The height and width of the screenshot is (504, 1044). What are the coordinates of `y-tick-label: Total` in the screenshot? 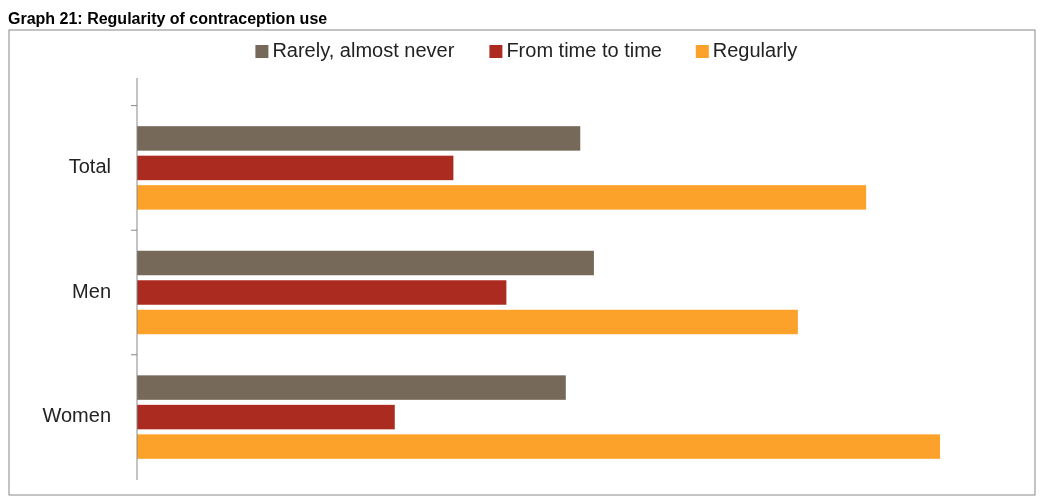 It's located at (89, 166).